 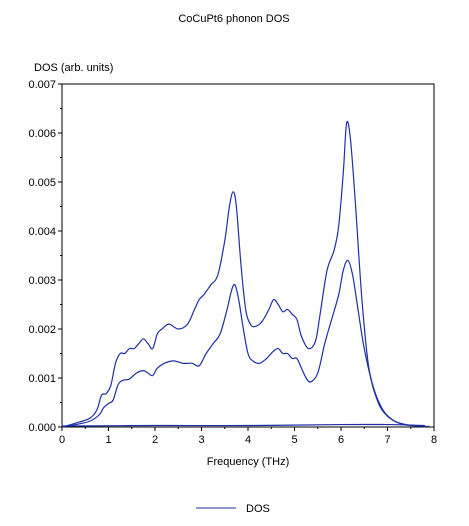 I want to click on y-tick-label: 0.001, so click(x=42, y=379).